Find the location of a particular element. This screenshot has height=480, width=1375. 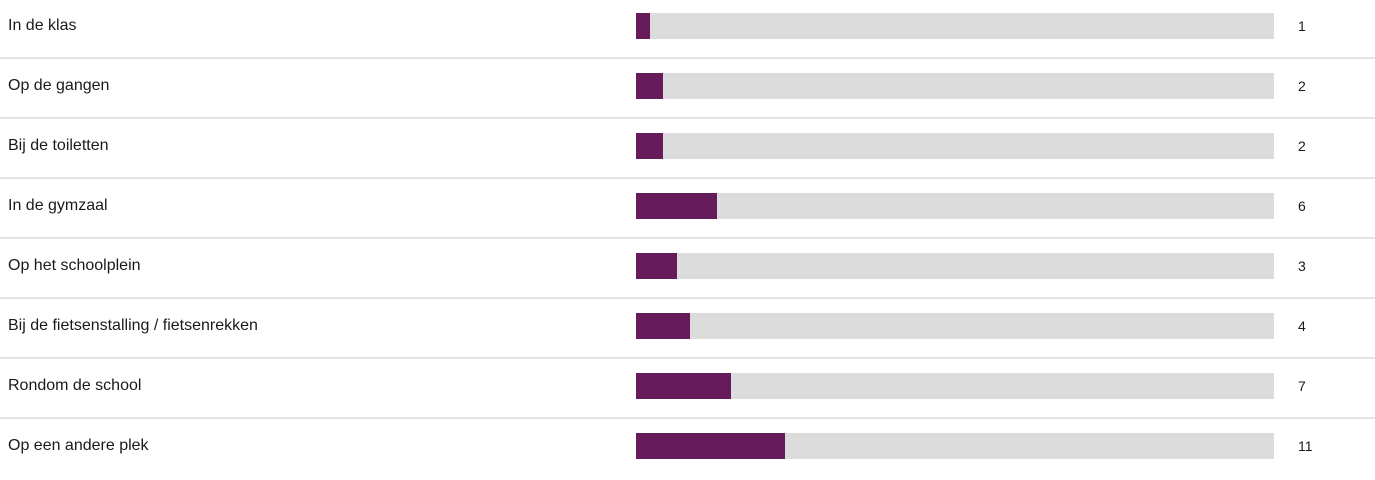

chart-row: In de klas 1 is located at coordinates (687, 30).